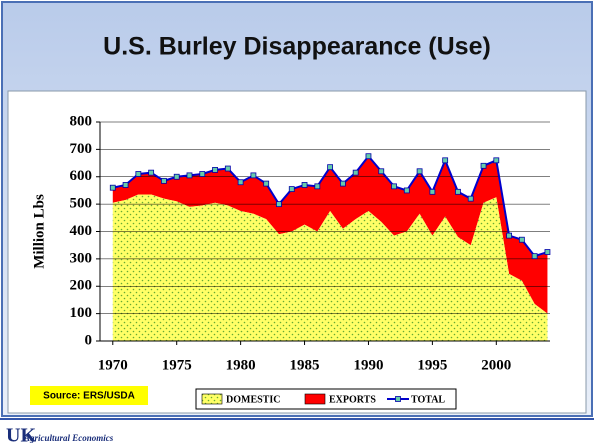  I want to click on y-tick-label: 0, so click(89, 340).